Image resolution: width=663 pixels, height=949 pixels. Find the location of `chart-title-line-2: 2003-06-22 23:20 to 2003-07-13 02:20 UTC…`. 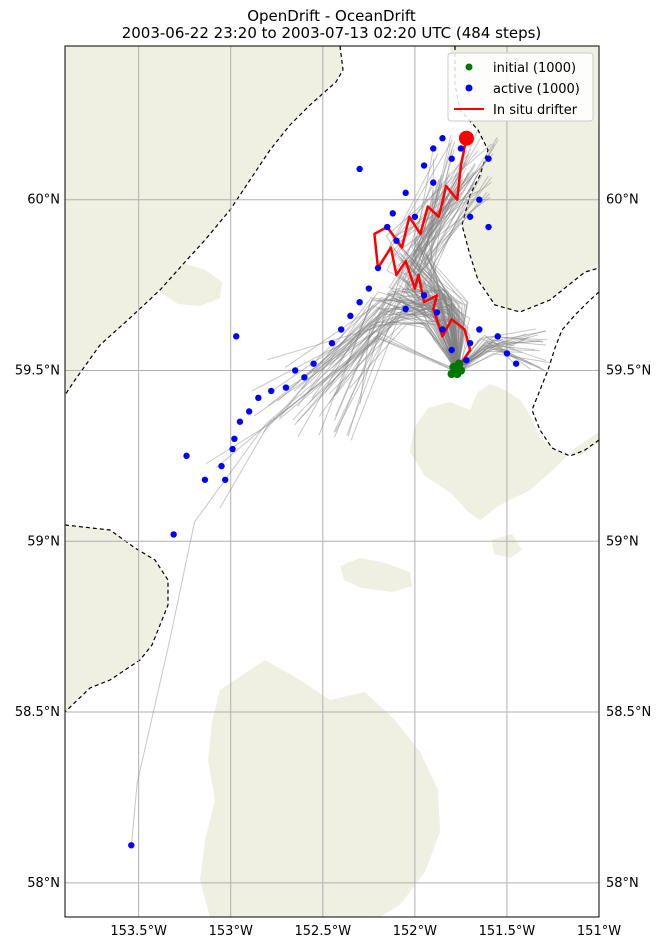

chart-title-line-2: 2003-06-22 23:20 to 2003-07-13 02:20 UTC… is located at coordinates (331, 33).